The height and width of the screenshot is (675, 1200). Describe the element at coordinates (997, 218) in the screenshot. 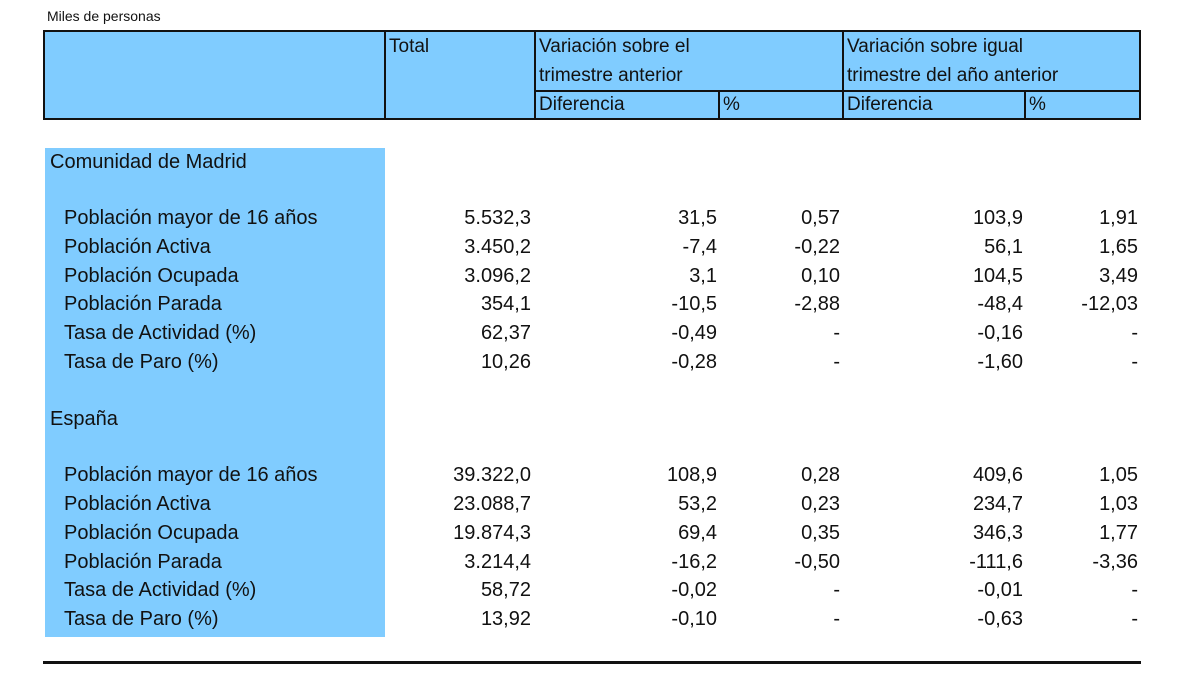

I see `cell-diff-year: 103,9` at that location.